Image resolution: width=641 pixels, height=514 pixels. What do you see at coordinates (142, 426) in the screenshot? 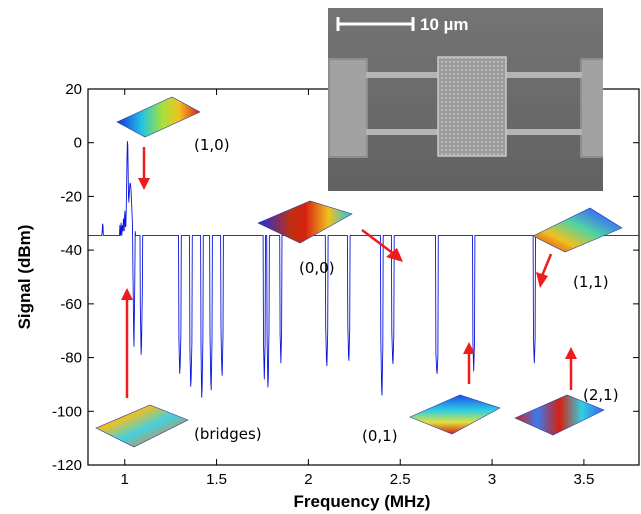
I see `mode-shape-bridges-image` at bounding box center [142, 426].